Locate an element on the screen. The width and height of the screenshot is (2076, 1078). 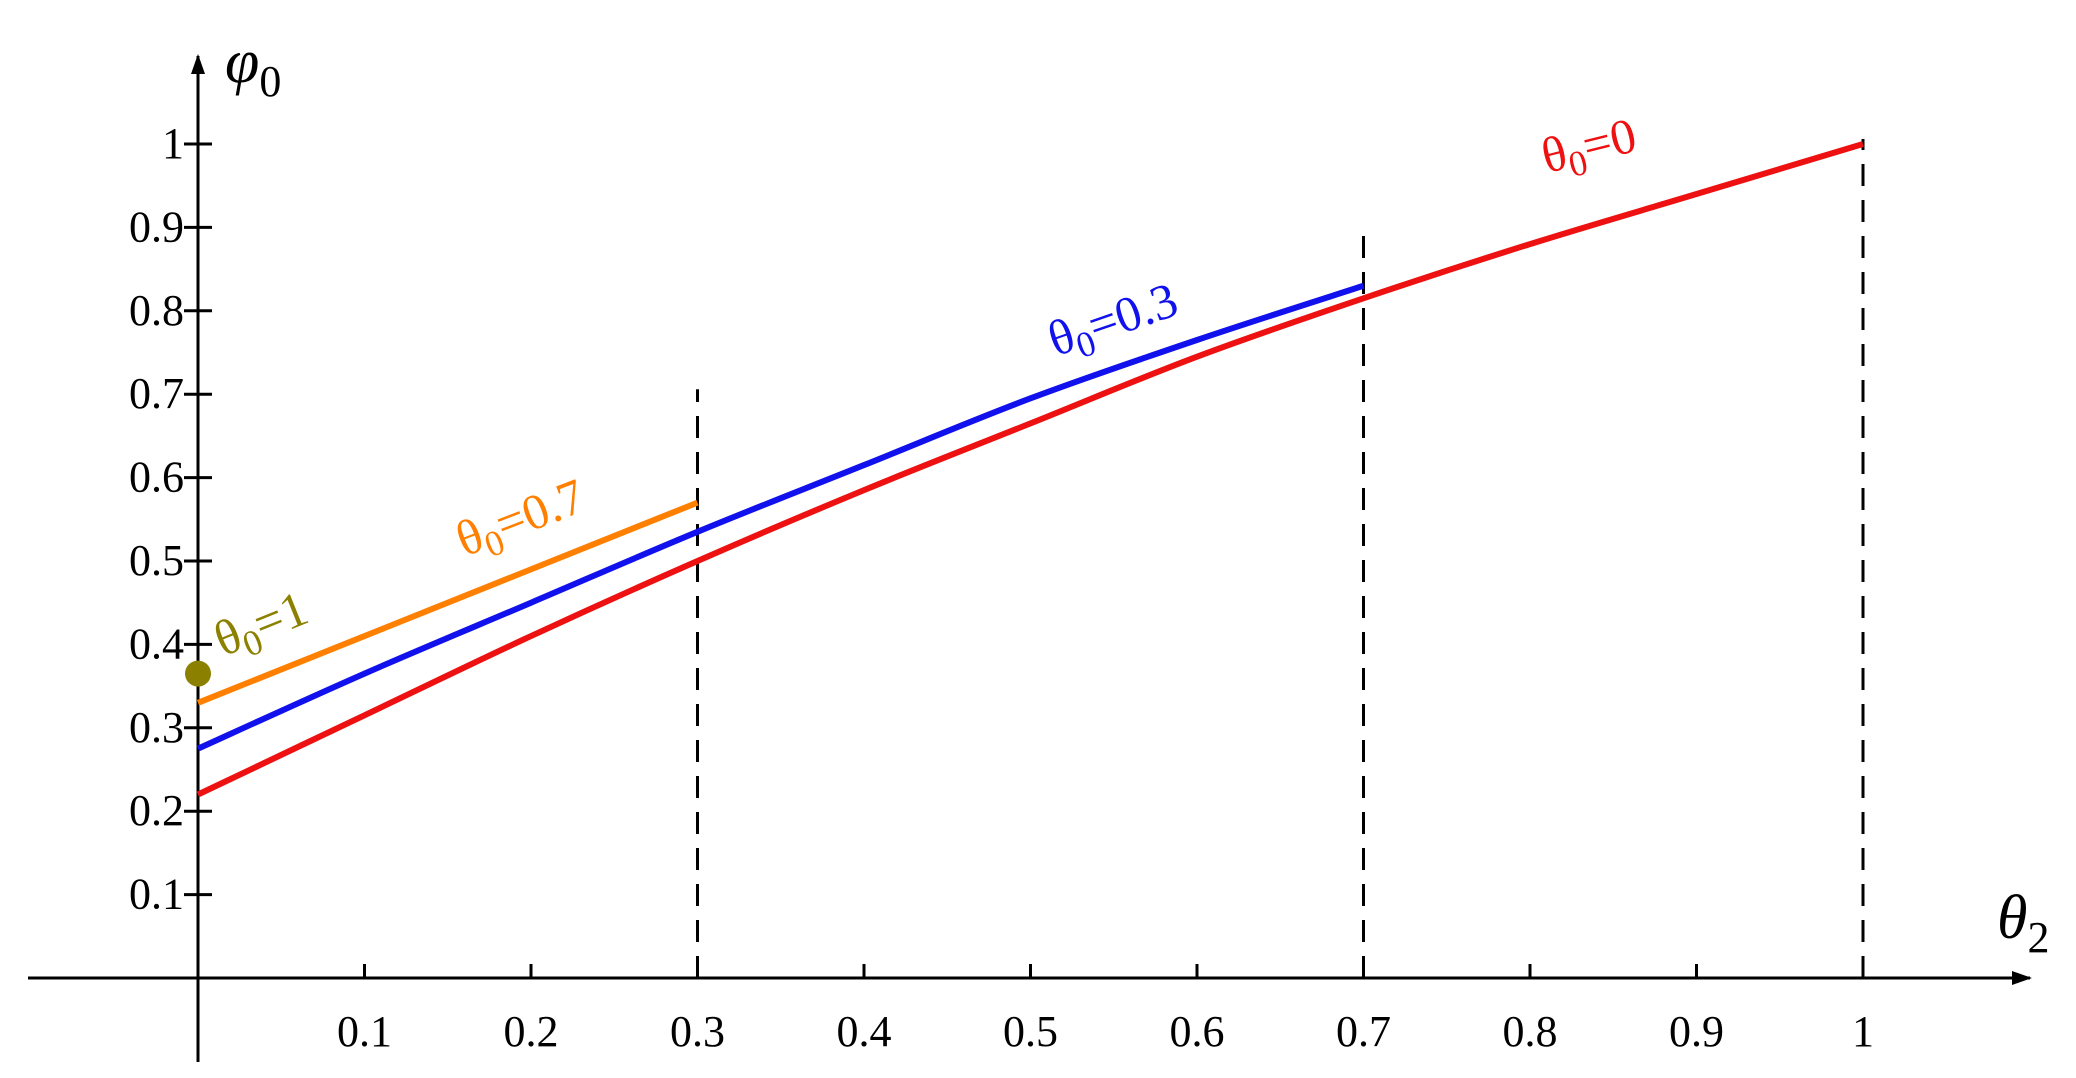
y-tick-label-2: 0.3 is located at coordinates (156, 727).